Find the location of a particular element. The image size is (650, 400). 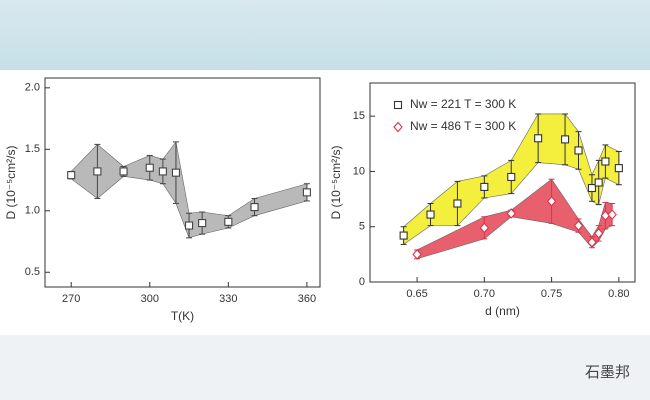

legend-label: Nw = 486 T = 300 K is located at coordinates (463, 126).